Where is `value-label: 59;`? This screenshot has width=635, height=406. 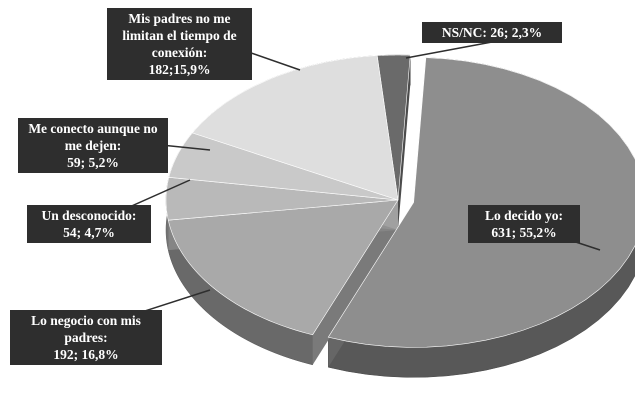
value-label: 59; is located at coordinates (78, 162).